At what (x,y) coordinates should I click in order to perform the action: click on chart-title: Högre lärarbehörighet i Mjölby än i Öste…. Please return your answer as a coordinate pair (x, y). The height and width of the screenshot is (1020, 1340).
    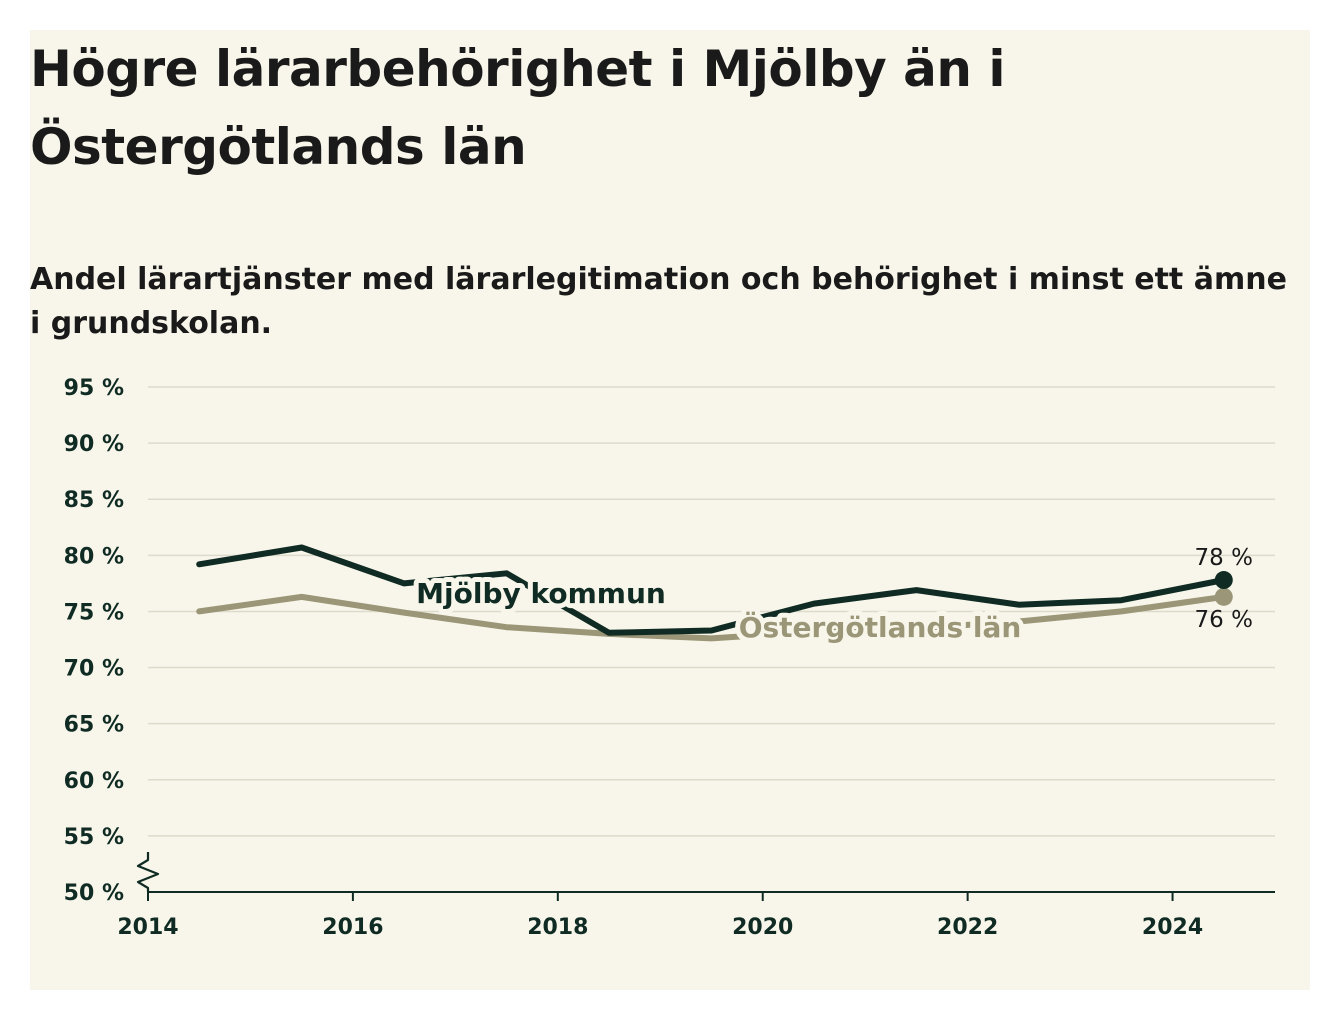
    Looking at the image, I should click on (518, 108).